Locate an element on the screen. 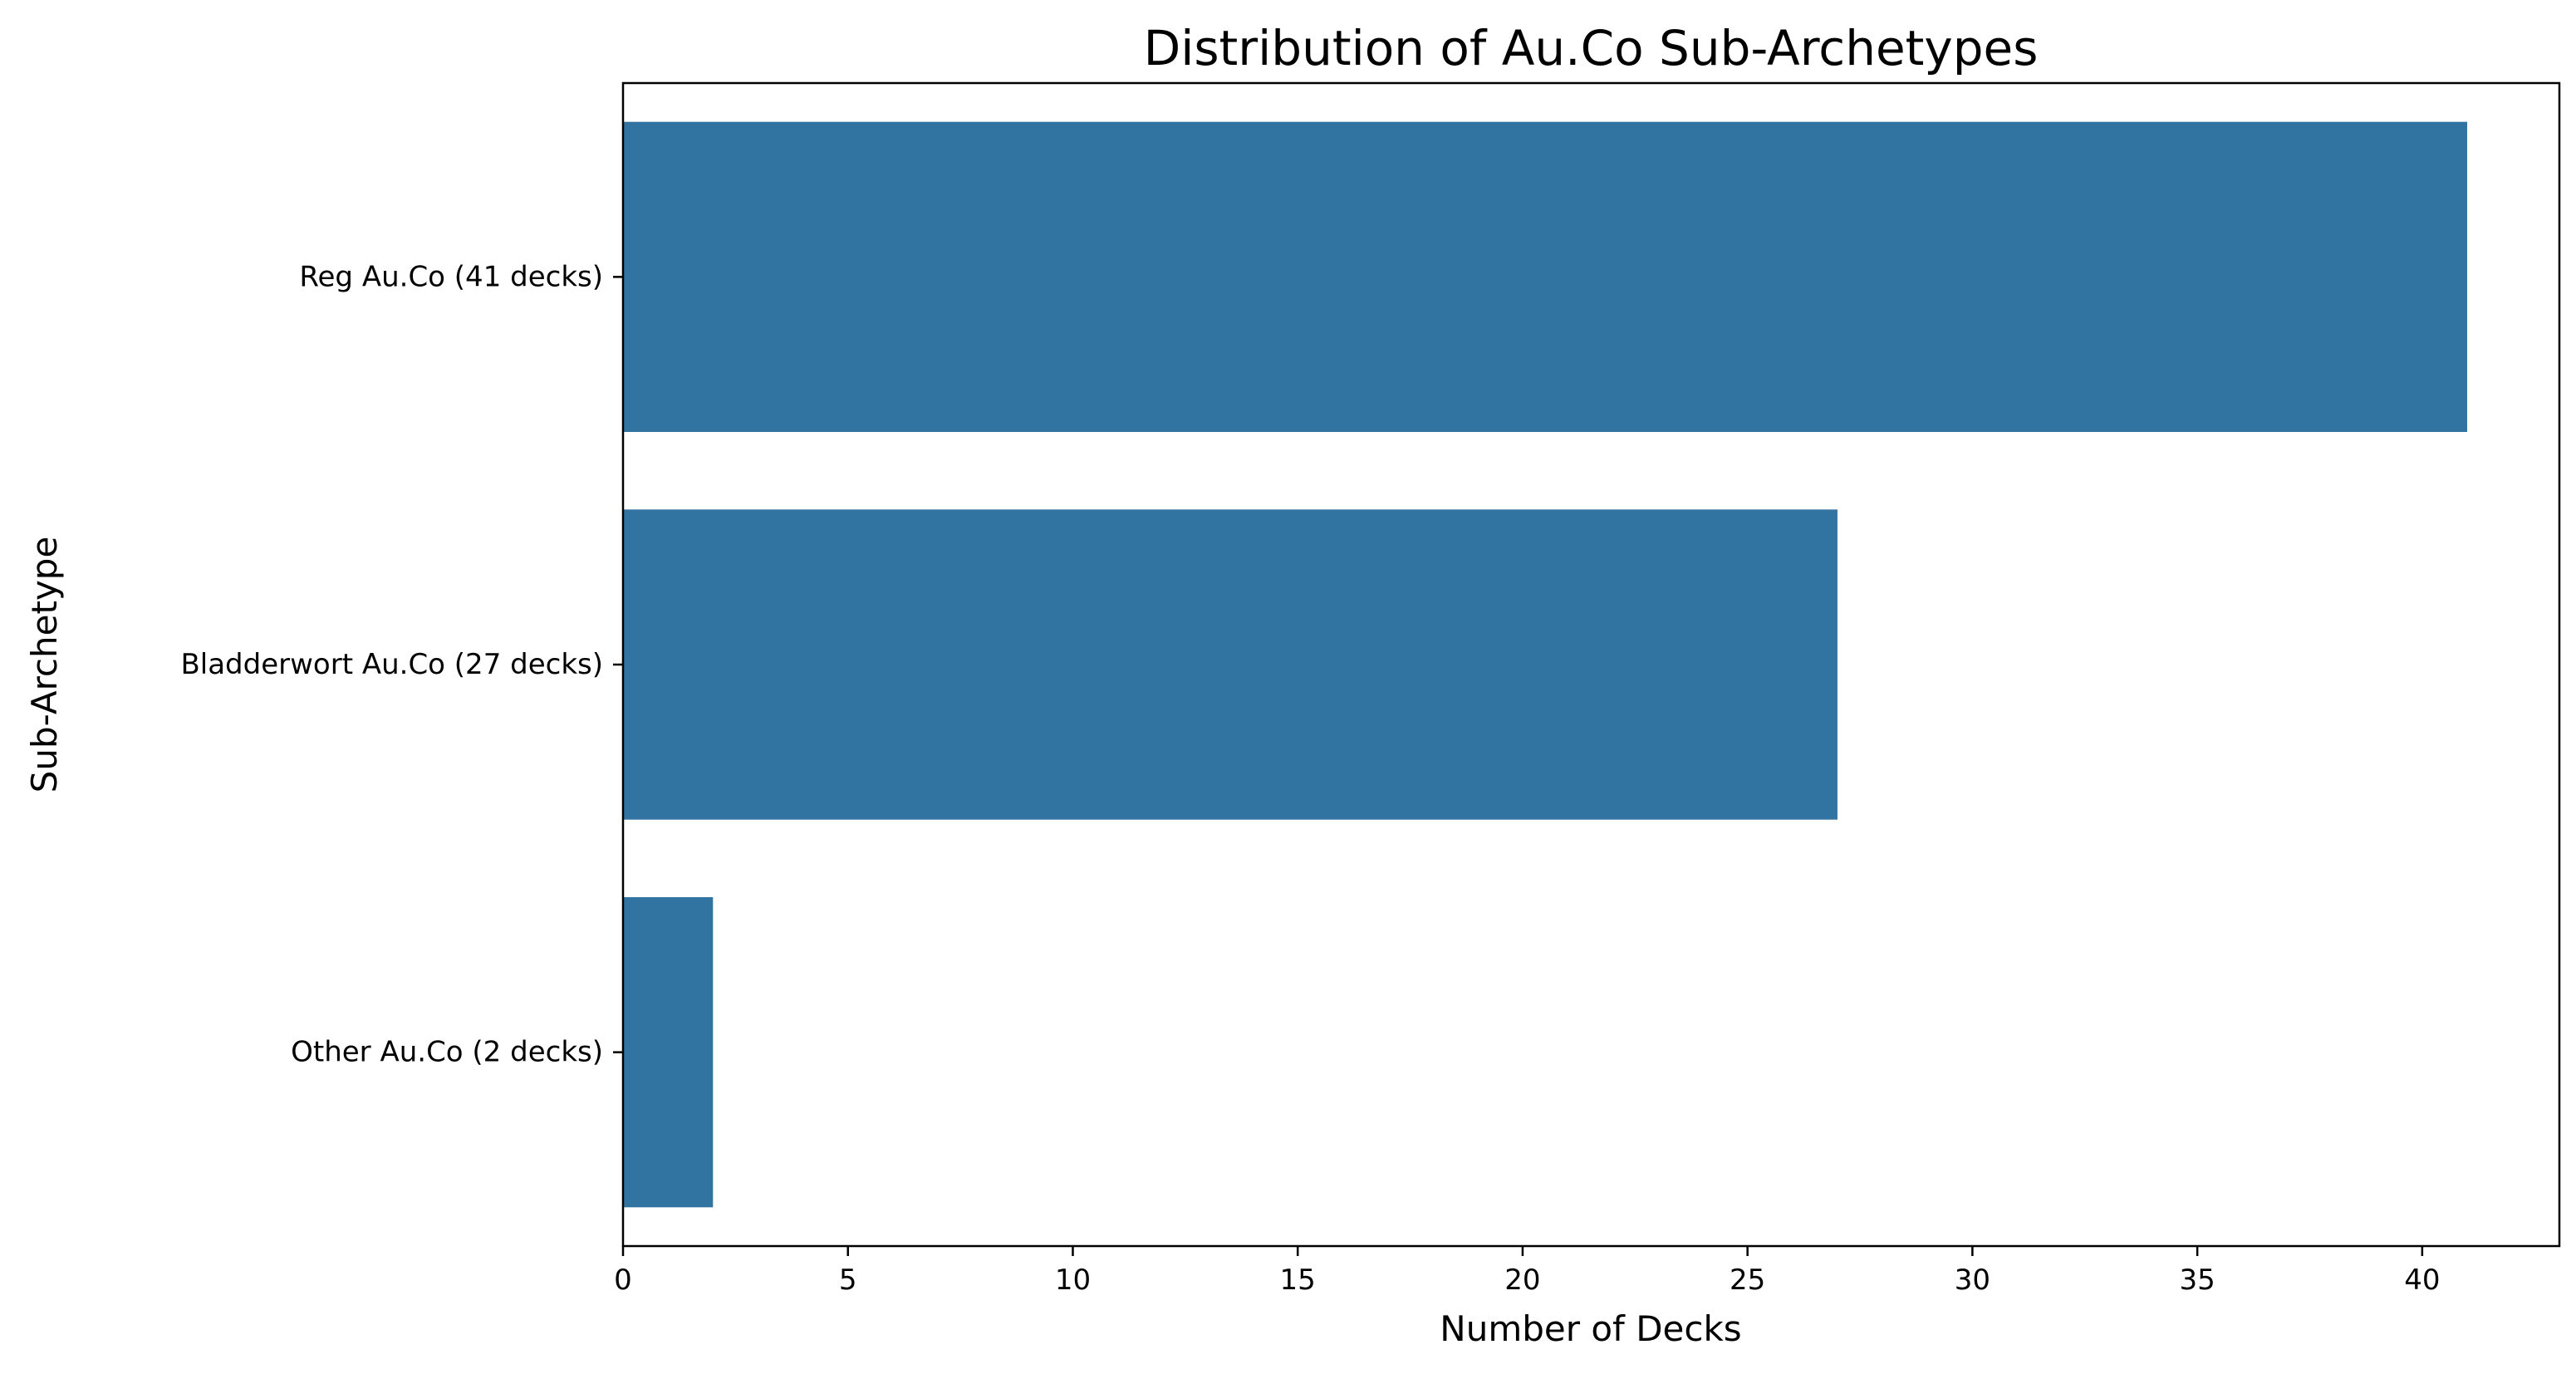  x-axis-ticks: 0 5 10 15 20 25 30 35 40 is located at coordinates (1527, 1272).